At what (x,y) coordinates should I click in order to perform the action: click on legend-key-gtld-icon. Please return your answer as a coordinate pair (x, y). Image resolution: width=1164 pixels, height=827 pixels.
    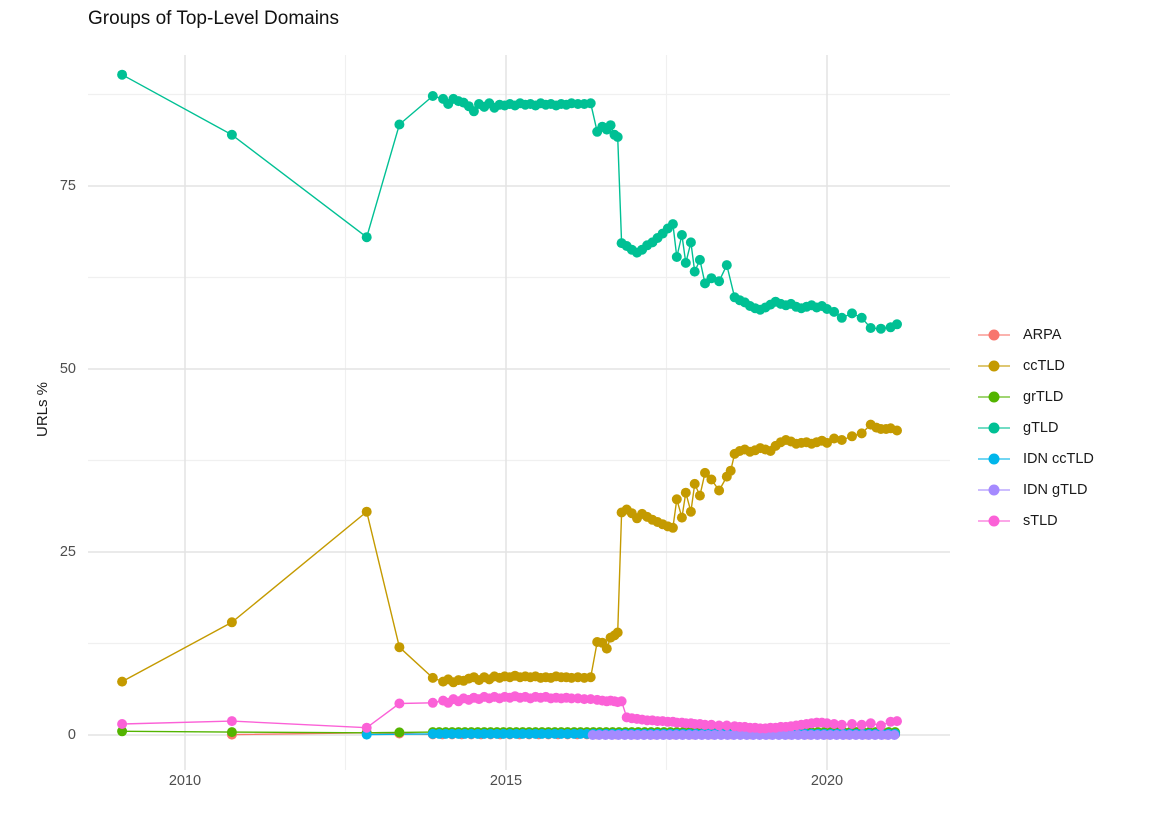
    Looking at the image, I should click on (994, 427).